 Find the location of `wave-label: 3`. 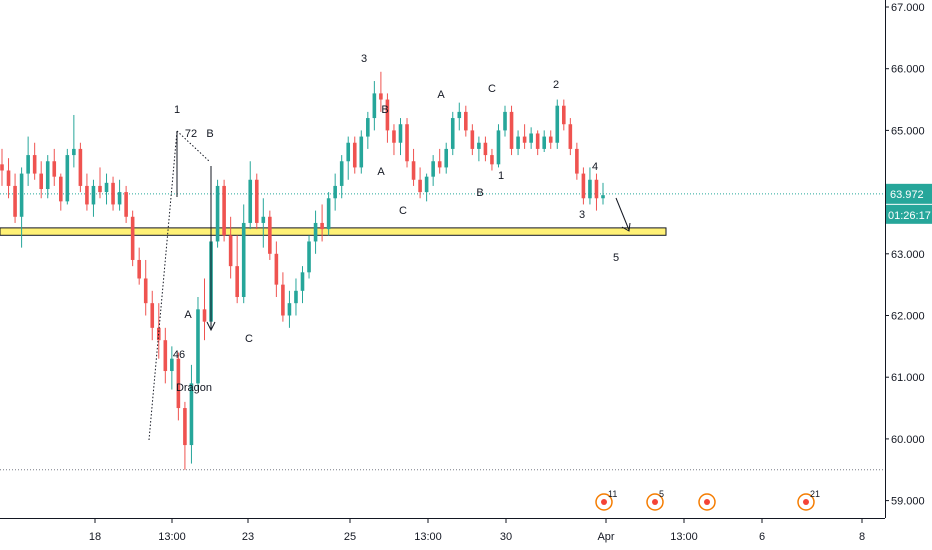

wave-label: 3 is located at coordinates (364, 59).